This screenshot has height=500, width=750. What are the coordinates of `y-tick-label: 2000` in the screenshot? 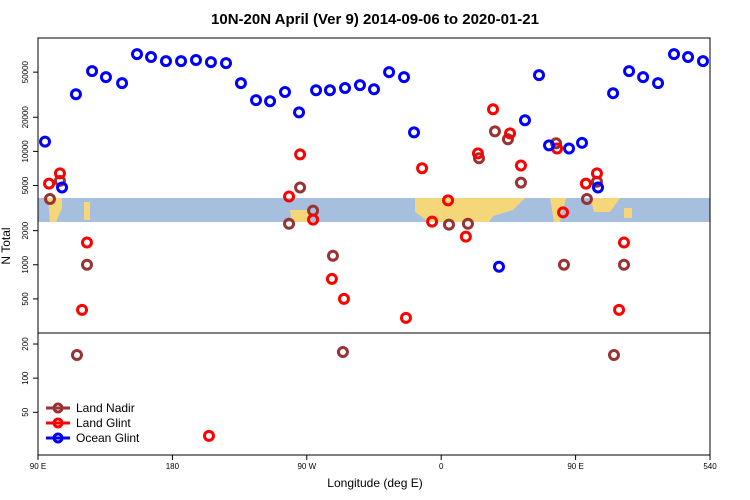 It's located at (25, 230).